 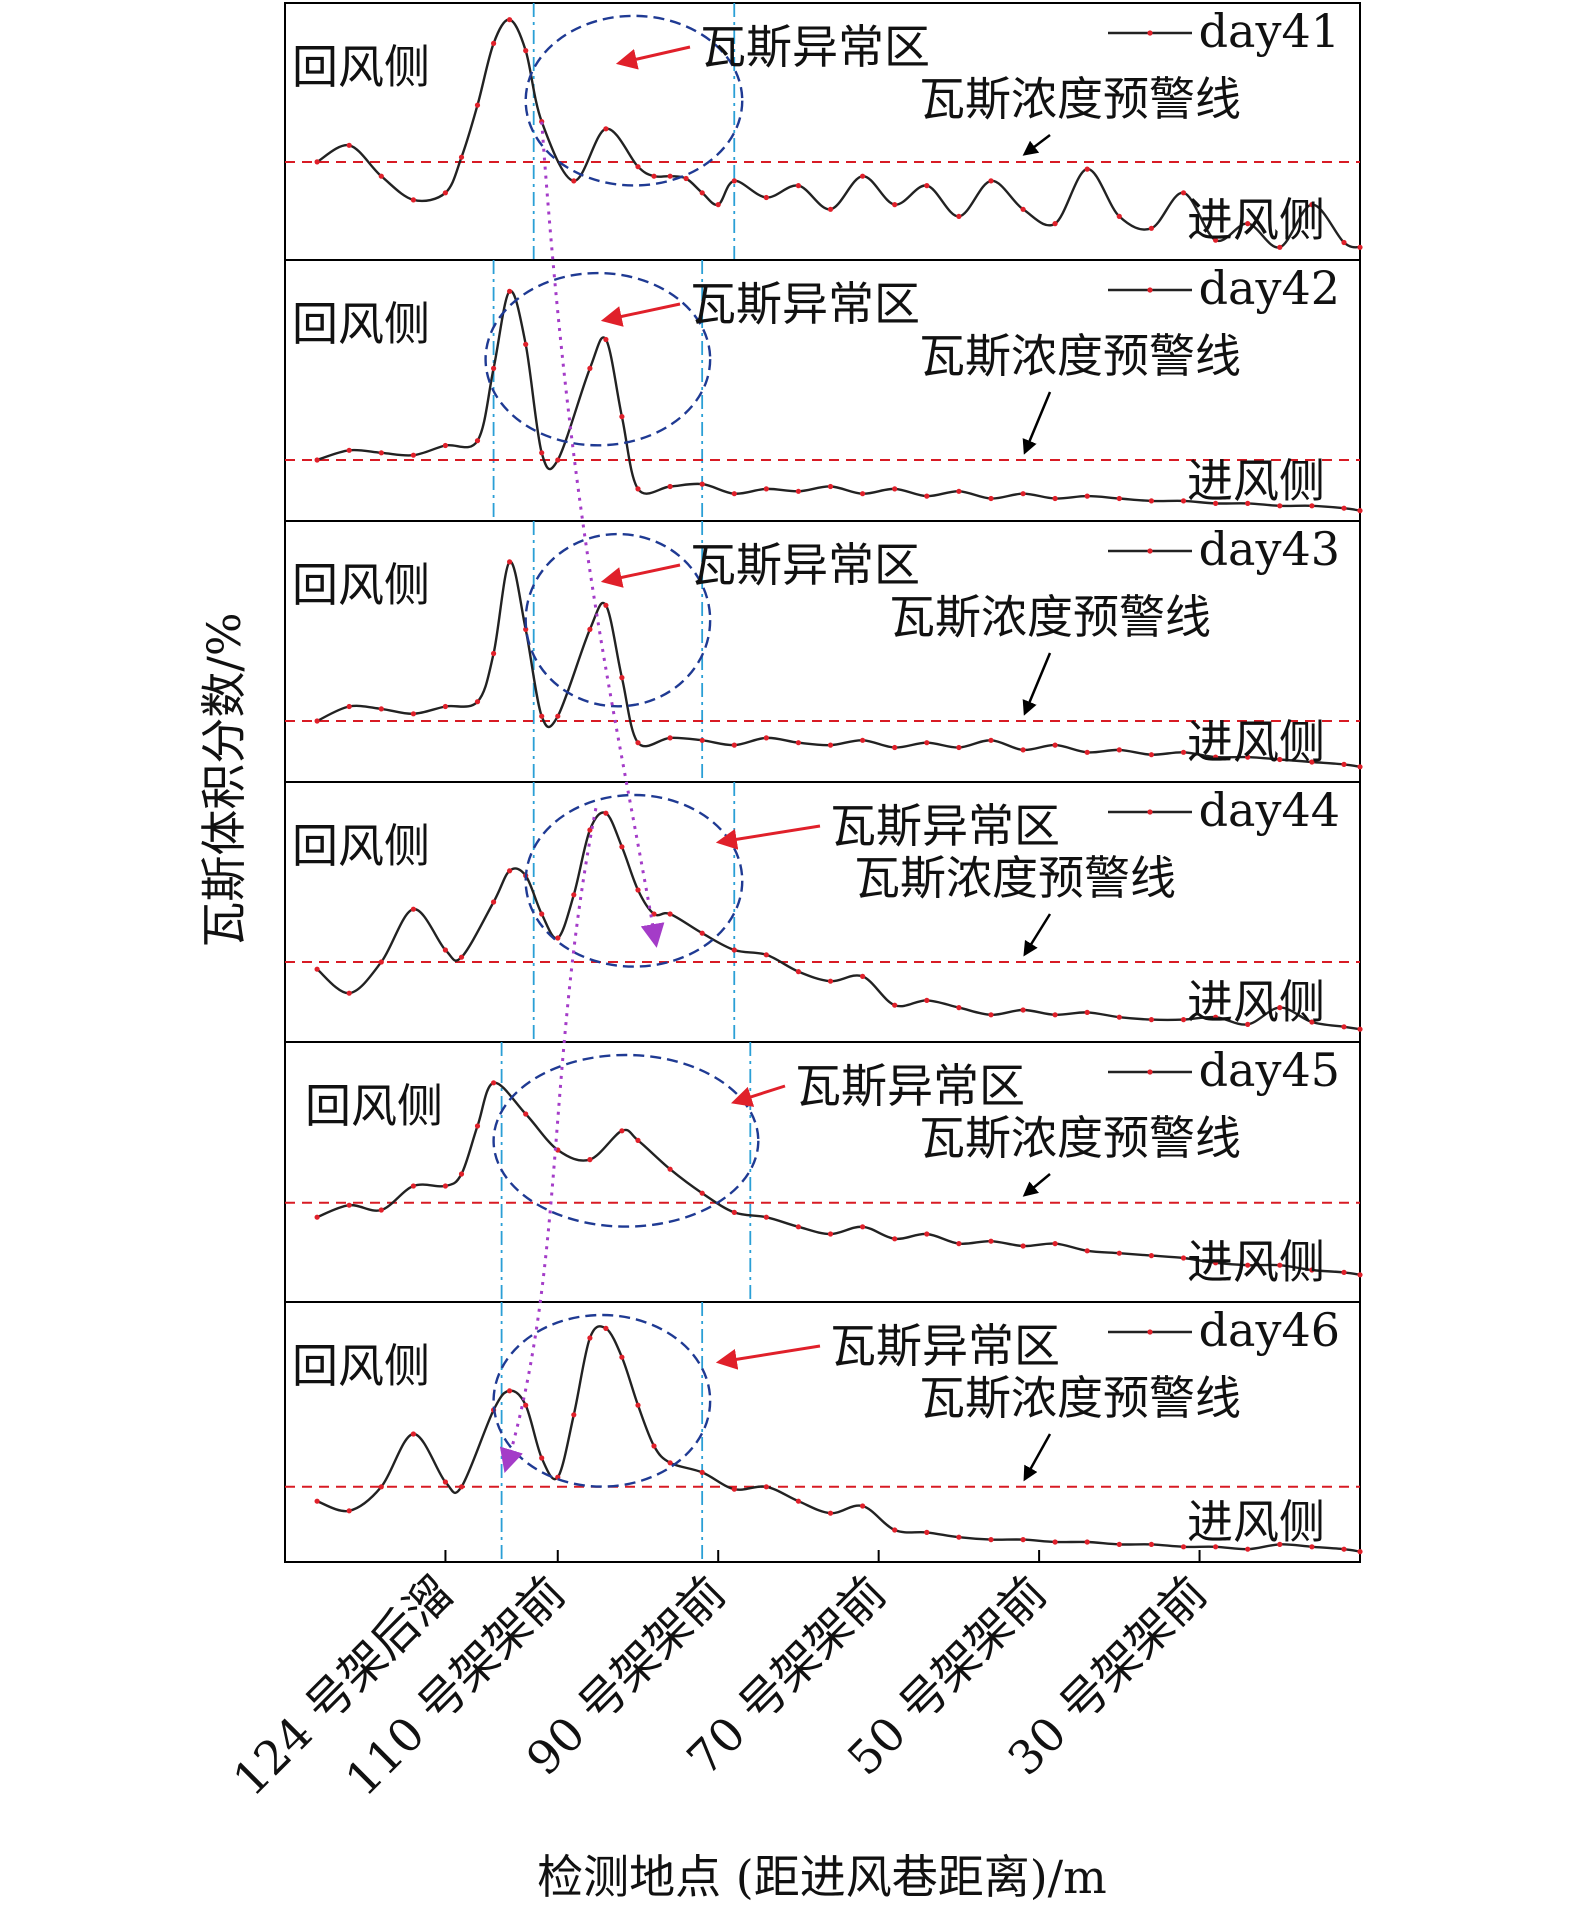 I want to click on anomaly-zone-label: 瓦斯异常区, so click(x=945, y=826).